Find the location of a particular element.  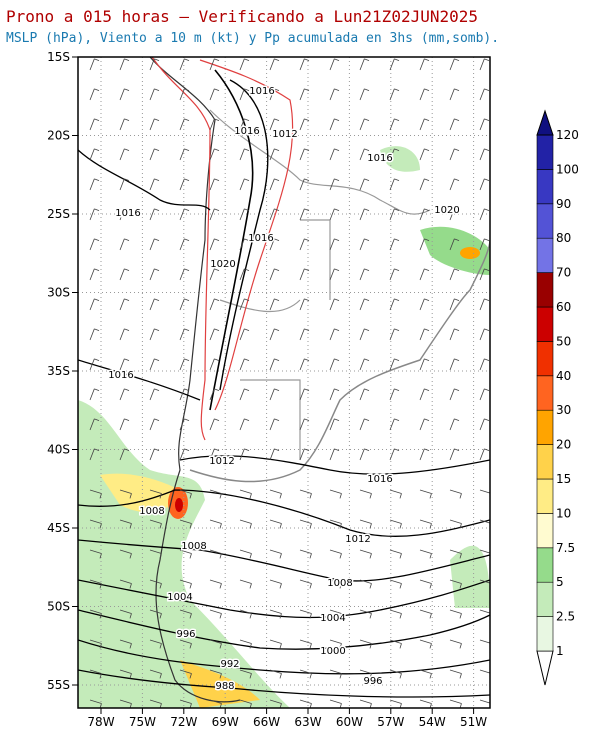

isobar-label: 1012 is located at coordinates (284, 134).